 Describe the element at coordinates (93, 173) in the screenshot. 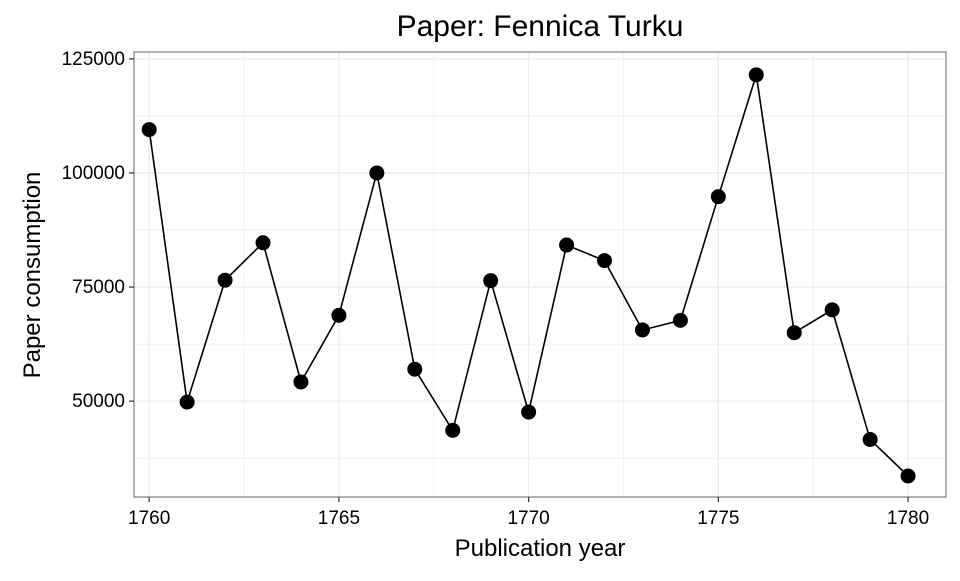

I see `y-tick-label: 100000` at that location.